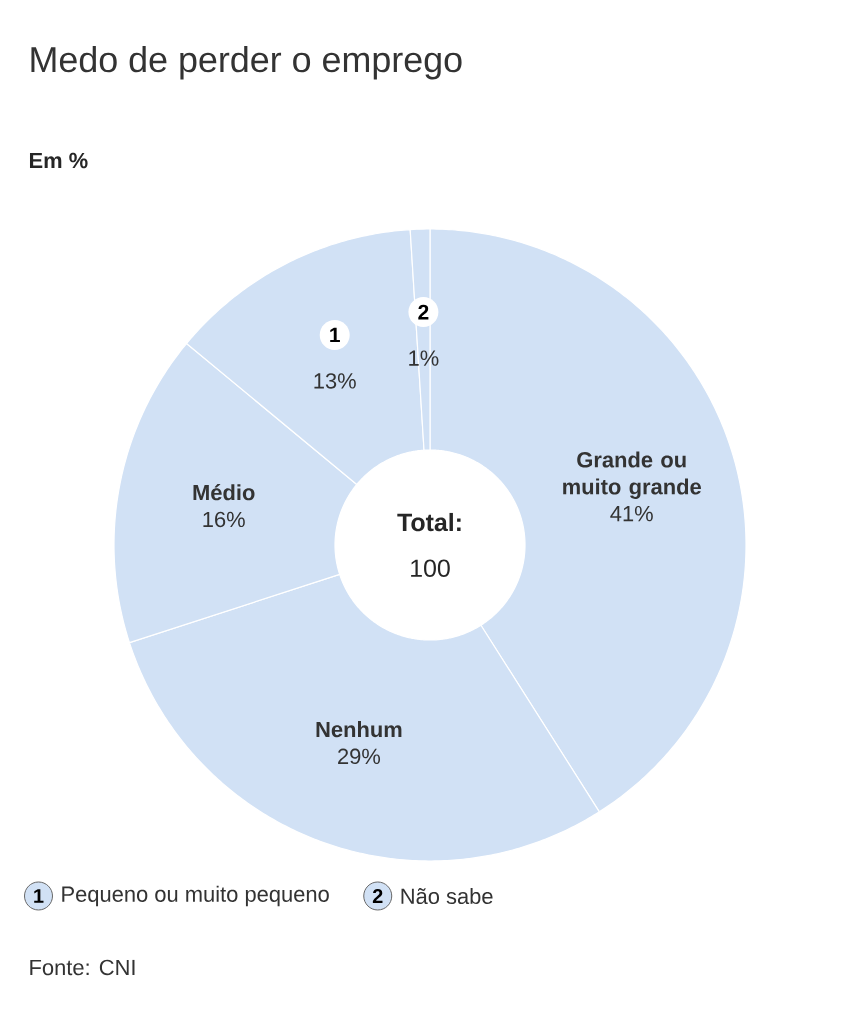  What do you see at coordinates (359, 756) in the screenshot?
I see `data-label: 29%` at bounding box center [359, 756].